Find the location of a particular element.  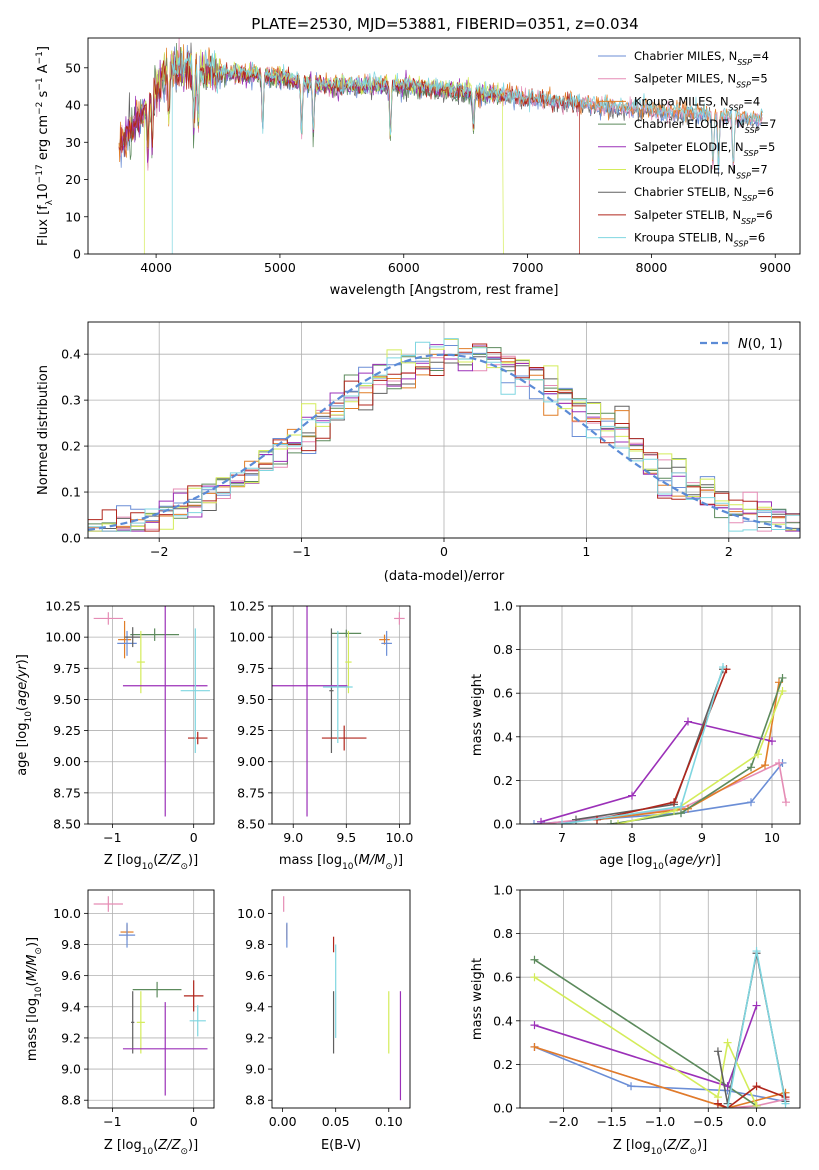

legend-label-value: =6 is located at coordinates (765, 192).